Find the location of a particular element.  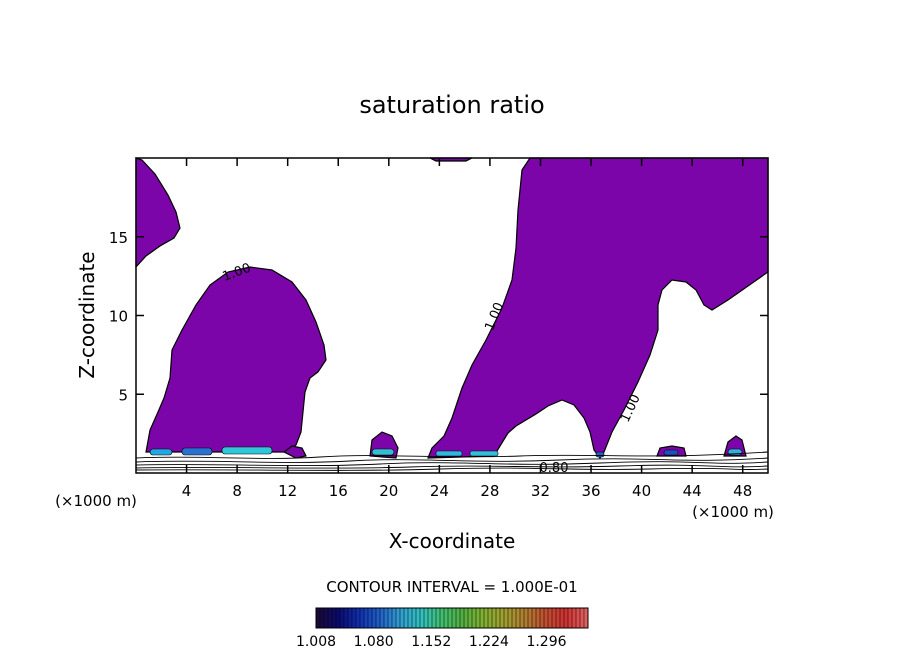

contour-interval-text: CONTOUR INTERVAL = 1.000E-01 is located at coordinates (451, 587).